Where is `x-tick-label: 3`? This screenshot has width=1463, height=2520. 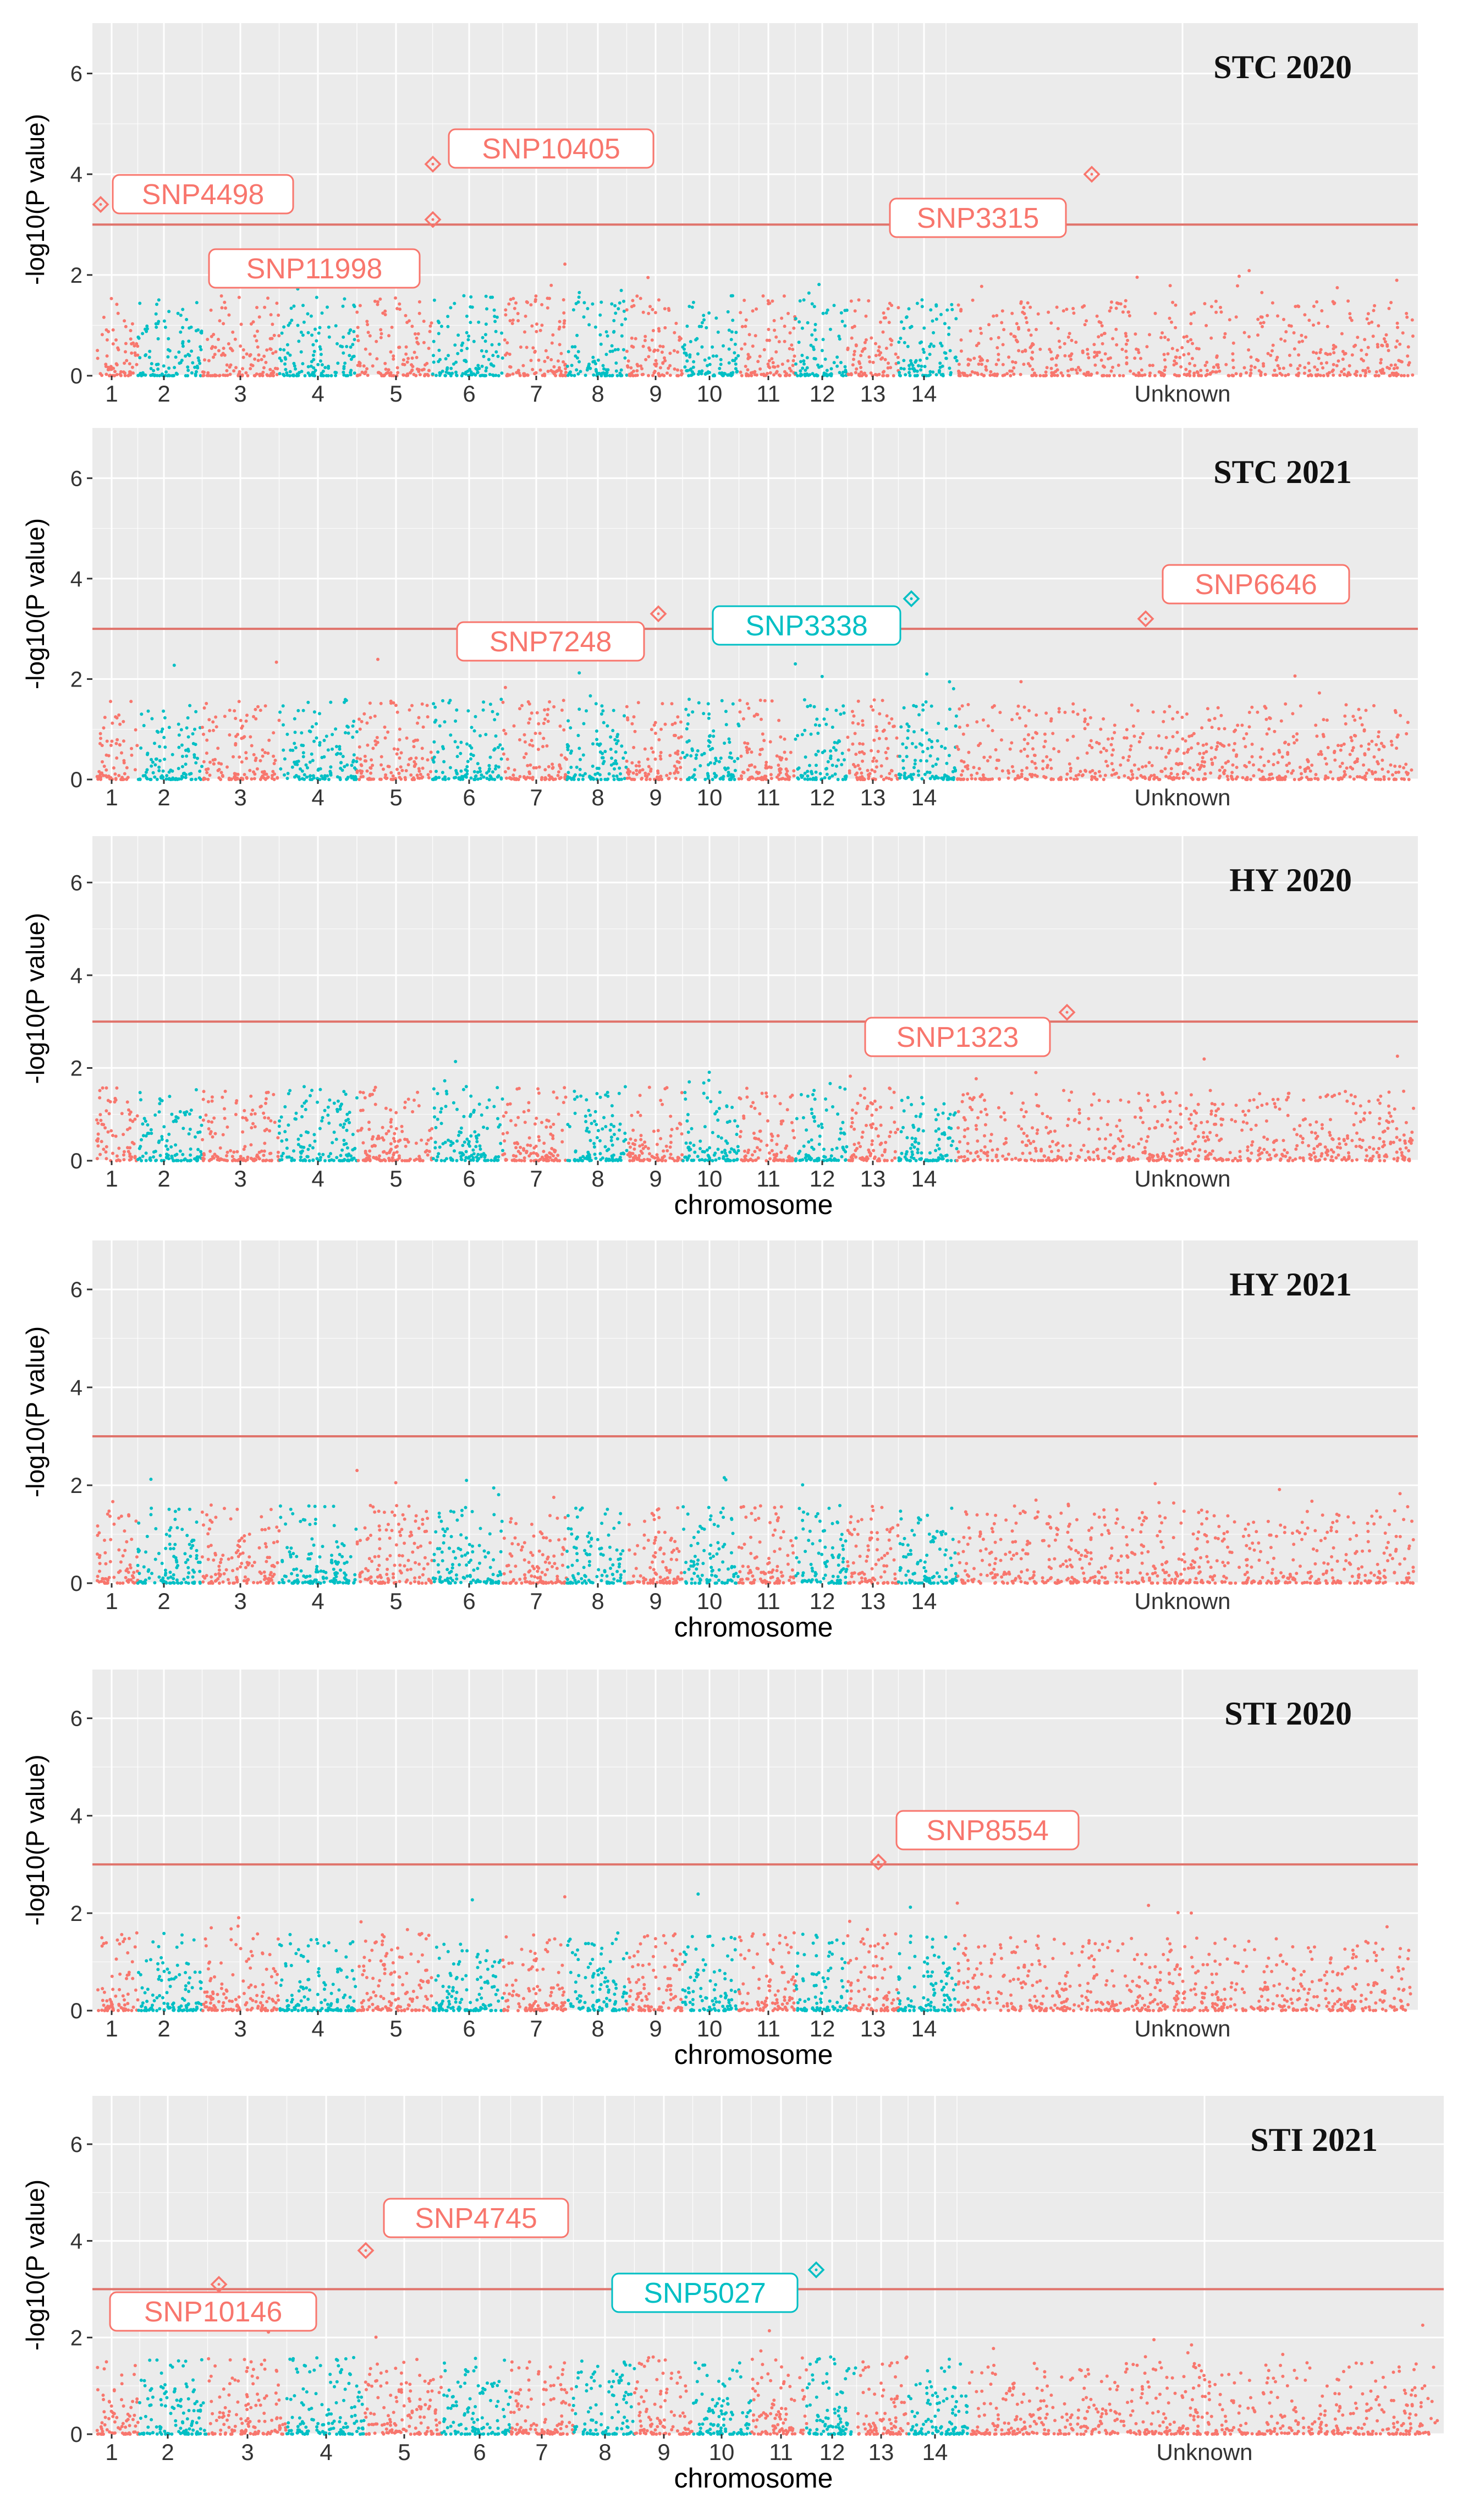 x-tick-label: 3 is located at coordinates (240, 797).